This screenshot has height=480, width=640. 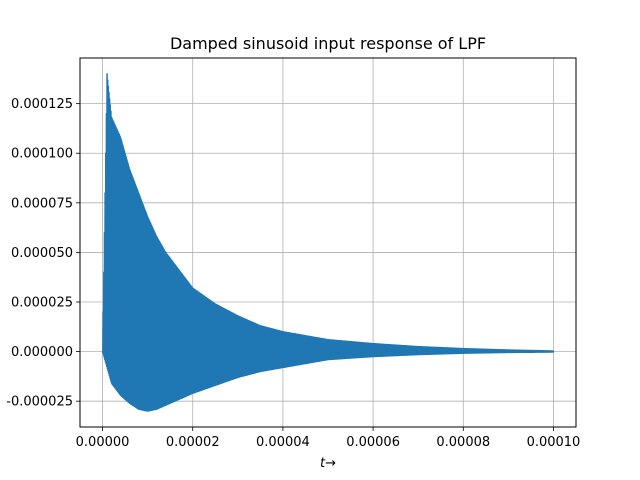 I want to click on x-tick-label: 0.00002, so click(x=193, y=442).